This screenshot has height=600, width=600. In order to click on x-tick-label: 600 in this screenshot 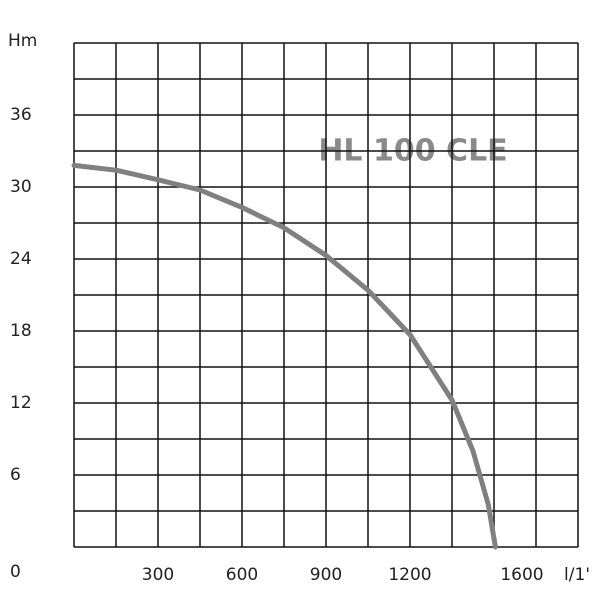, I will do `click(242, 575)`.